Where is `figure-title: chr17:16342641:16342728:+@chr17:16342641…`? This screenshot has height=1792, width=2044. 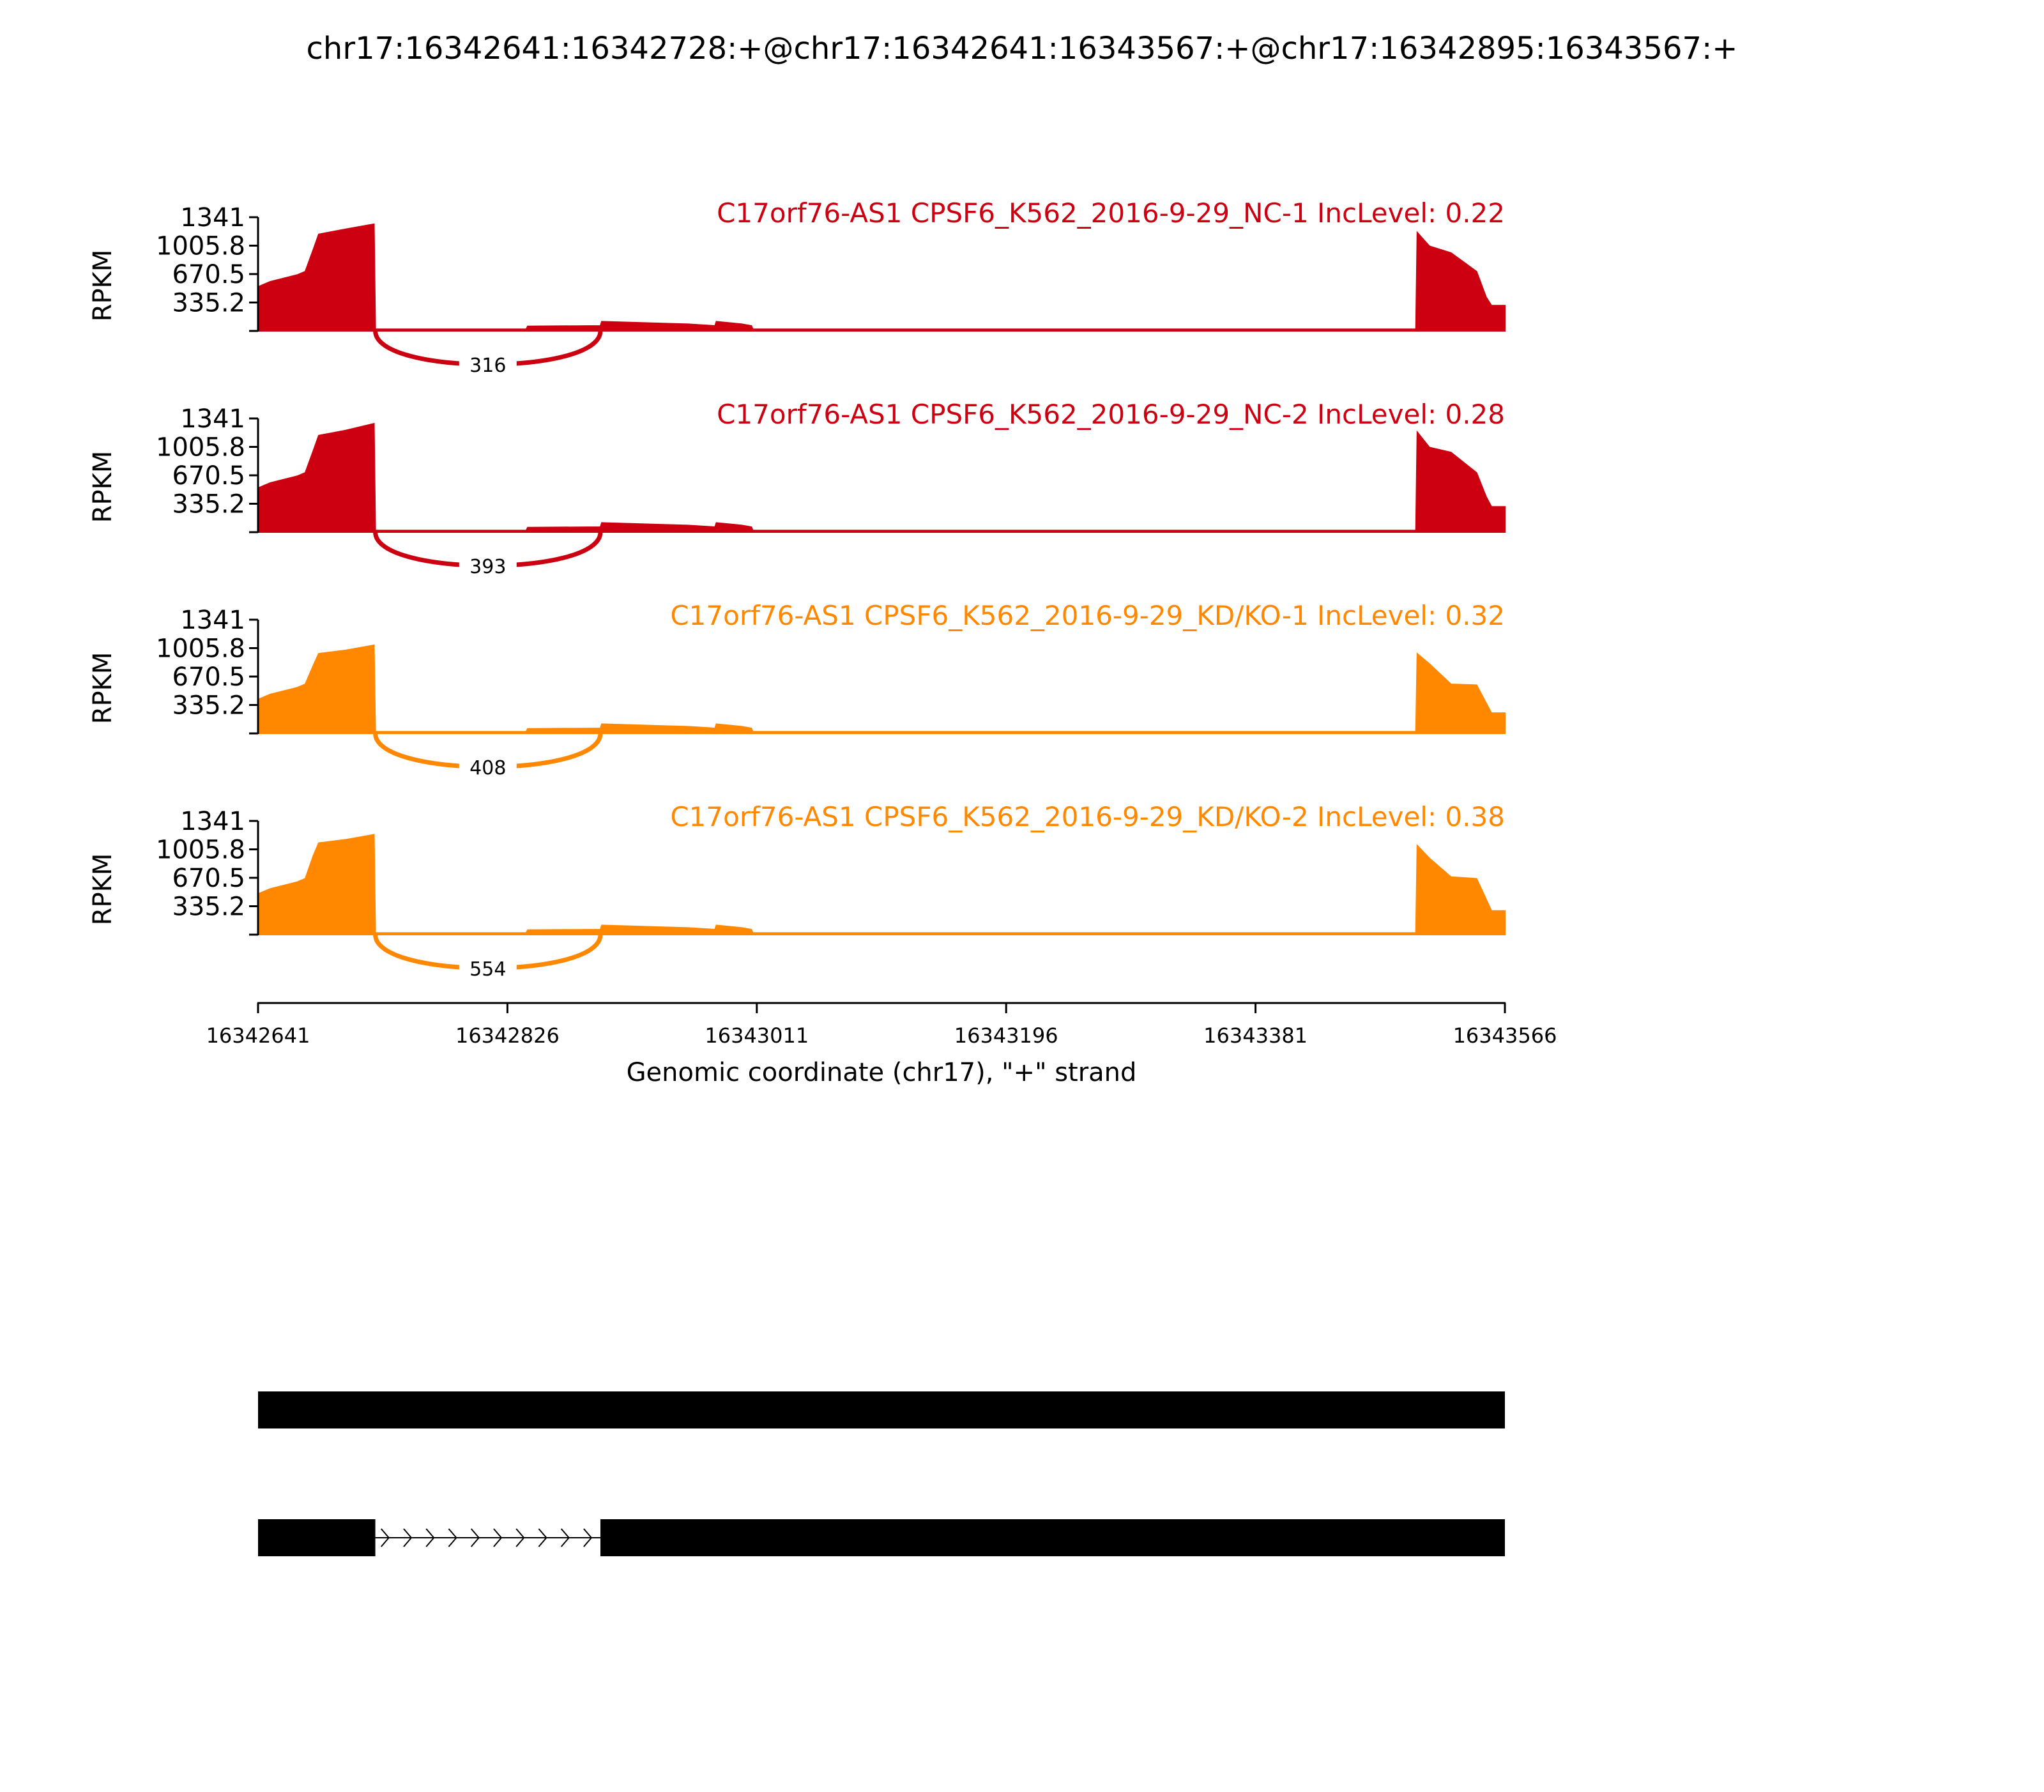
figure-title: chr17:16342641:16342728:+@chr17:16342641… is located at coordinates (1022, 49).